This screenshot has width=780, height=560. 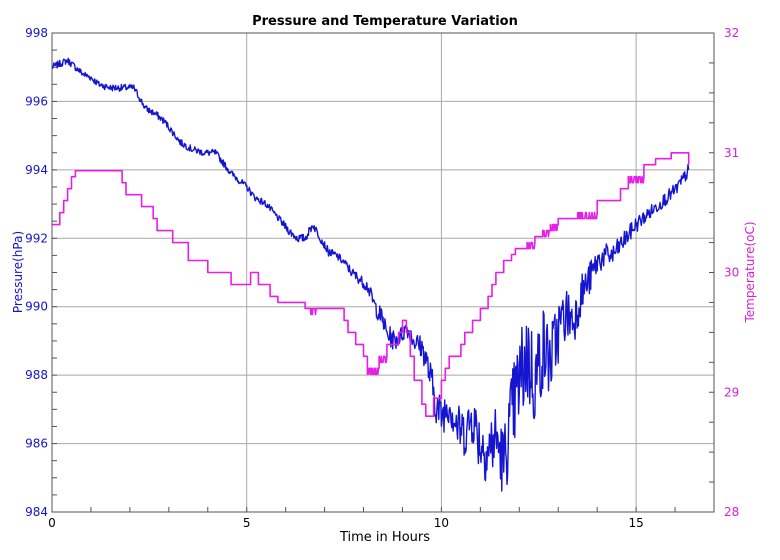 I want to click on y-axis-label: Pressure(hPa), so click(x=18, y=272).